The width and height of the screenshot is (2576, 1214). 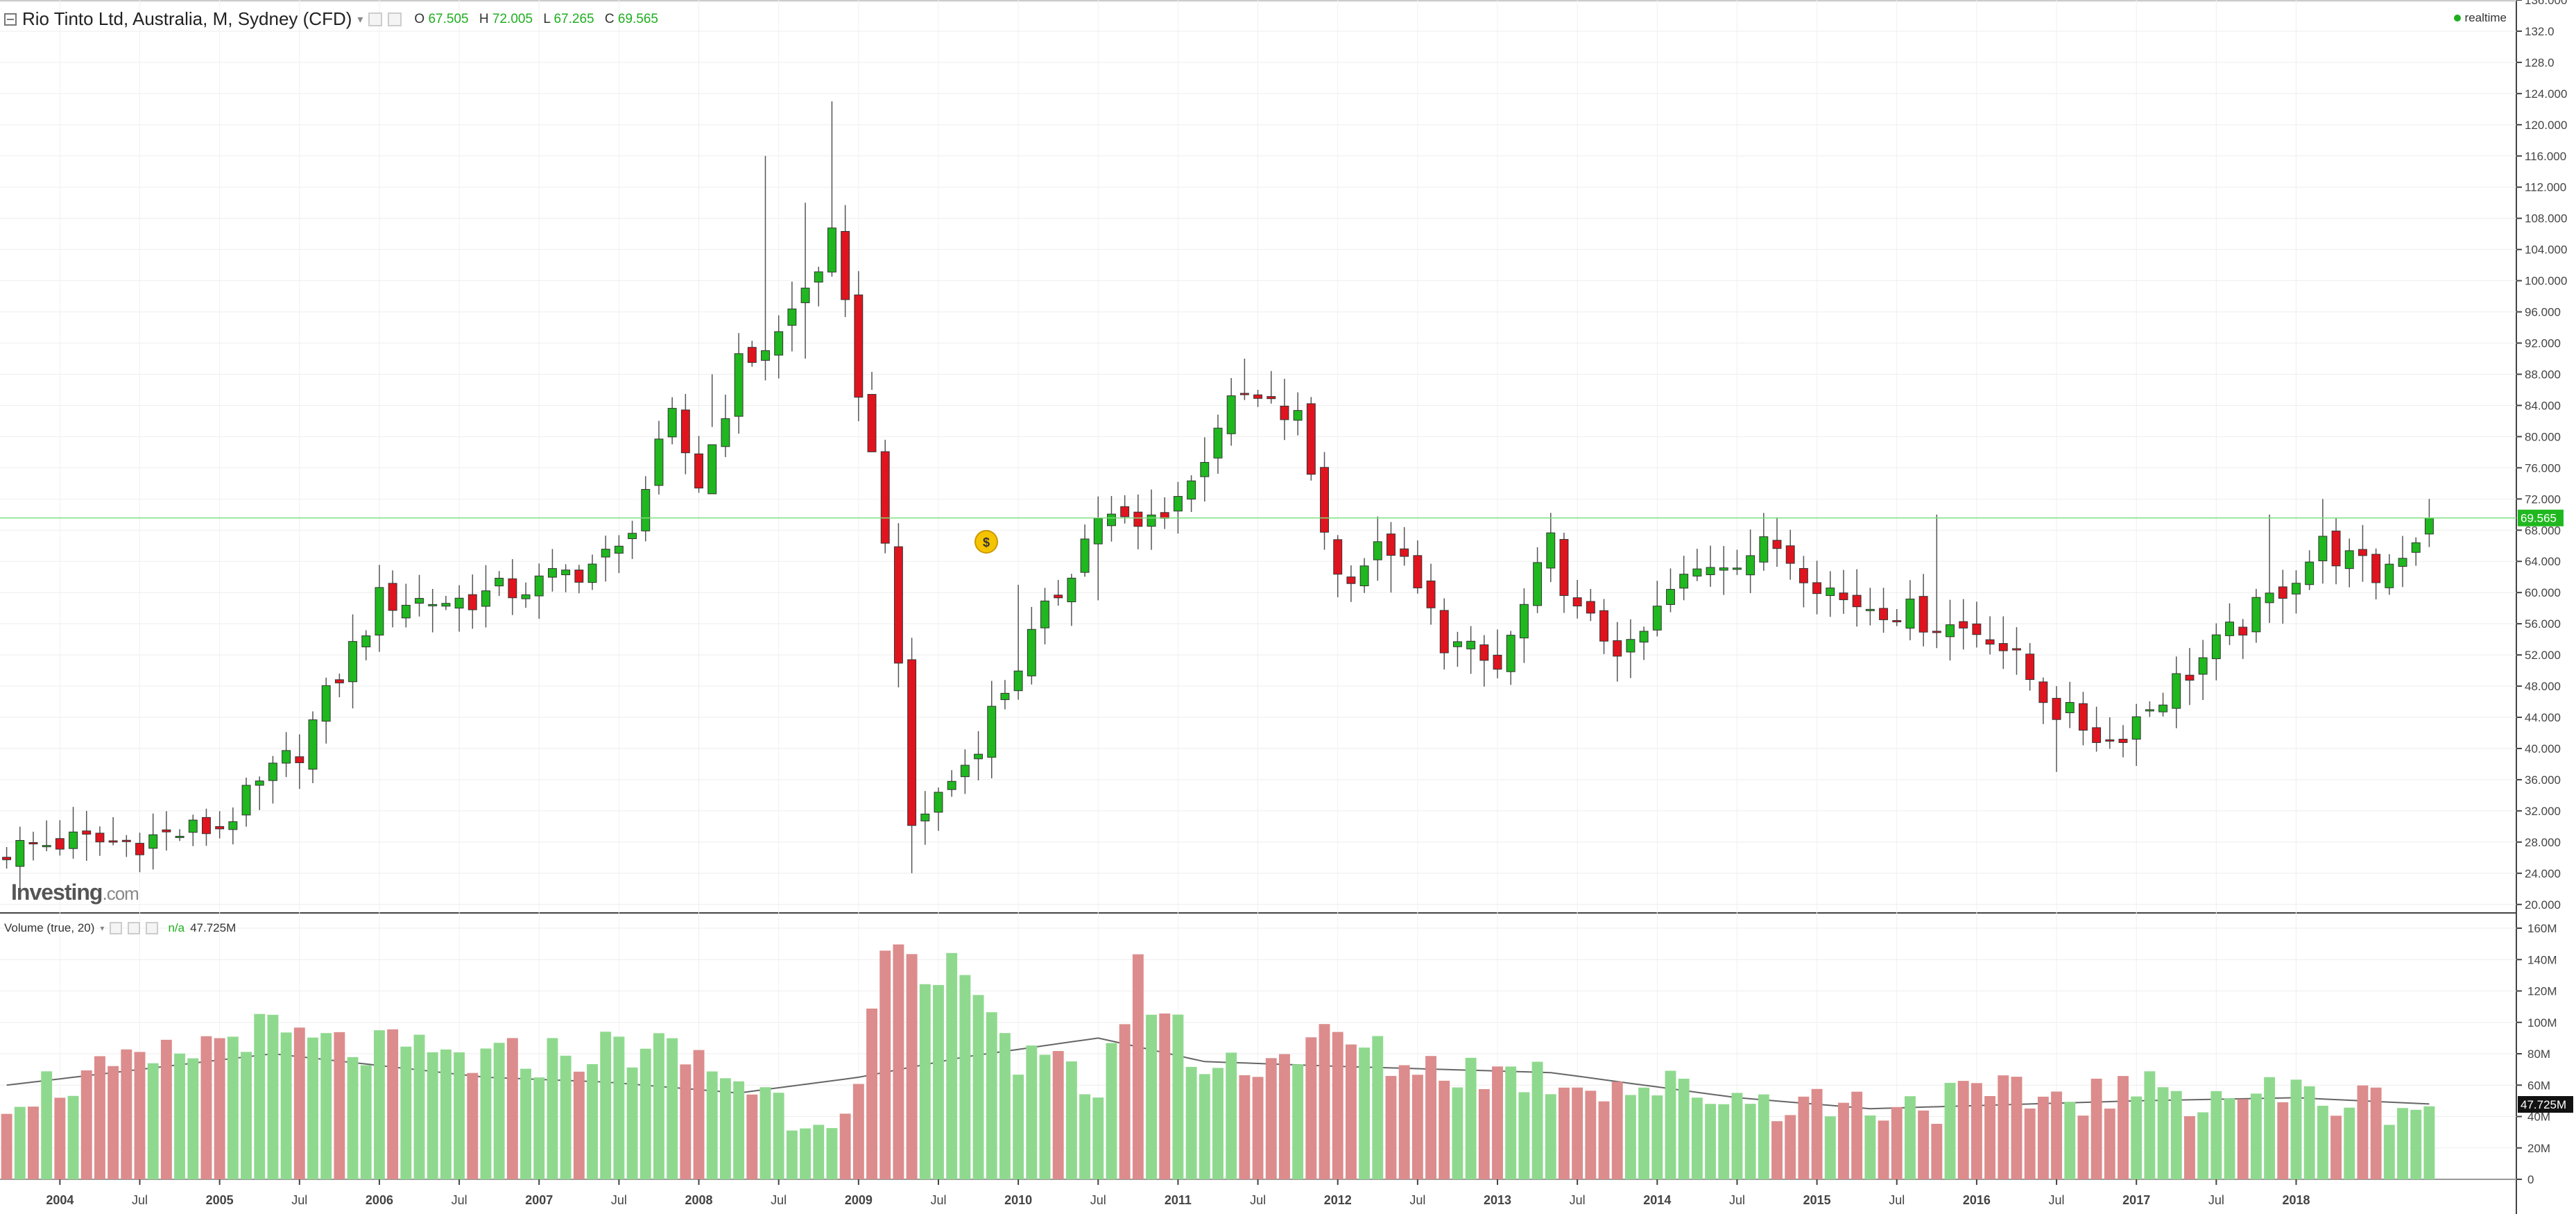 What do you see at coordinates (2546, 218) in the screenshot?
I see `price-tick-label: 108.000` at bounding box center [2546, 218].